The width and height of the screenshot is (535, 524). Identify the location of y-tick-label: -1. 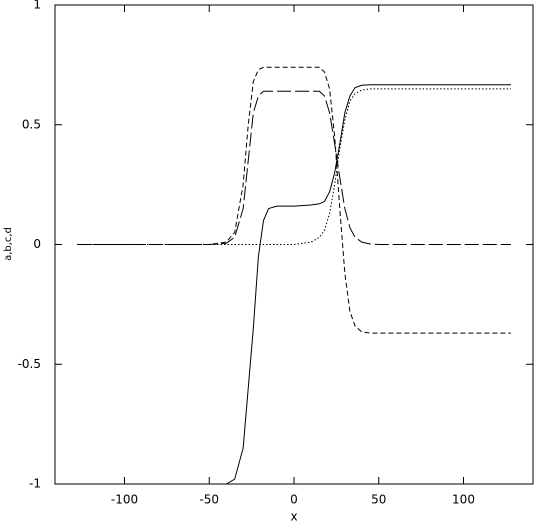
(35, 484).